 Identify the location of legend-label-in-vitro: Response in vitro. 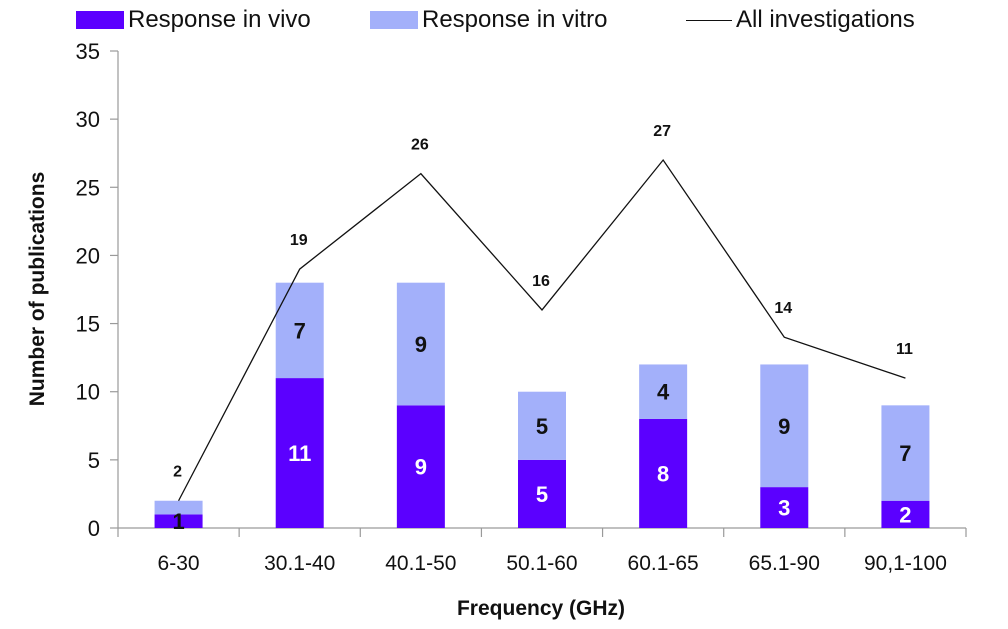
(515, 19).